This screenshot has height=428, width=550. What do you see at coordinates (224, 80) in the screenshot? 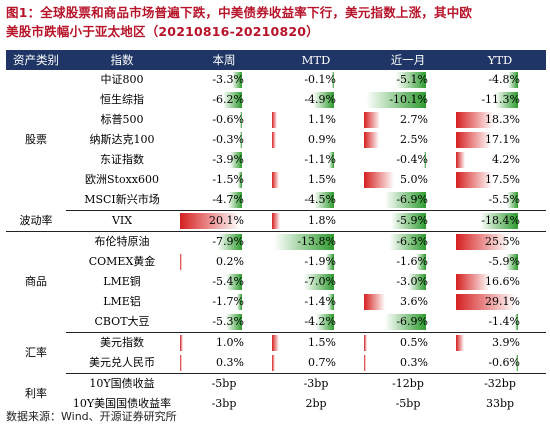
I see `value-cell: -3.3%` at bounding box center [224, 80].